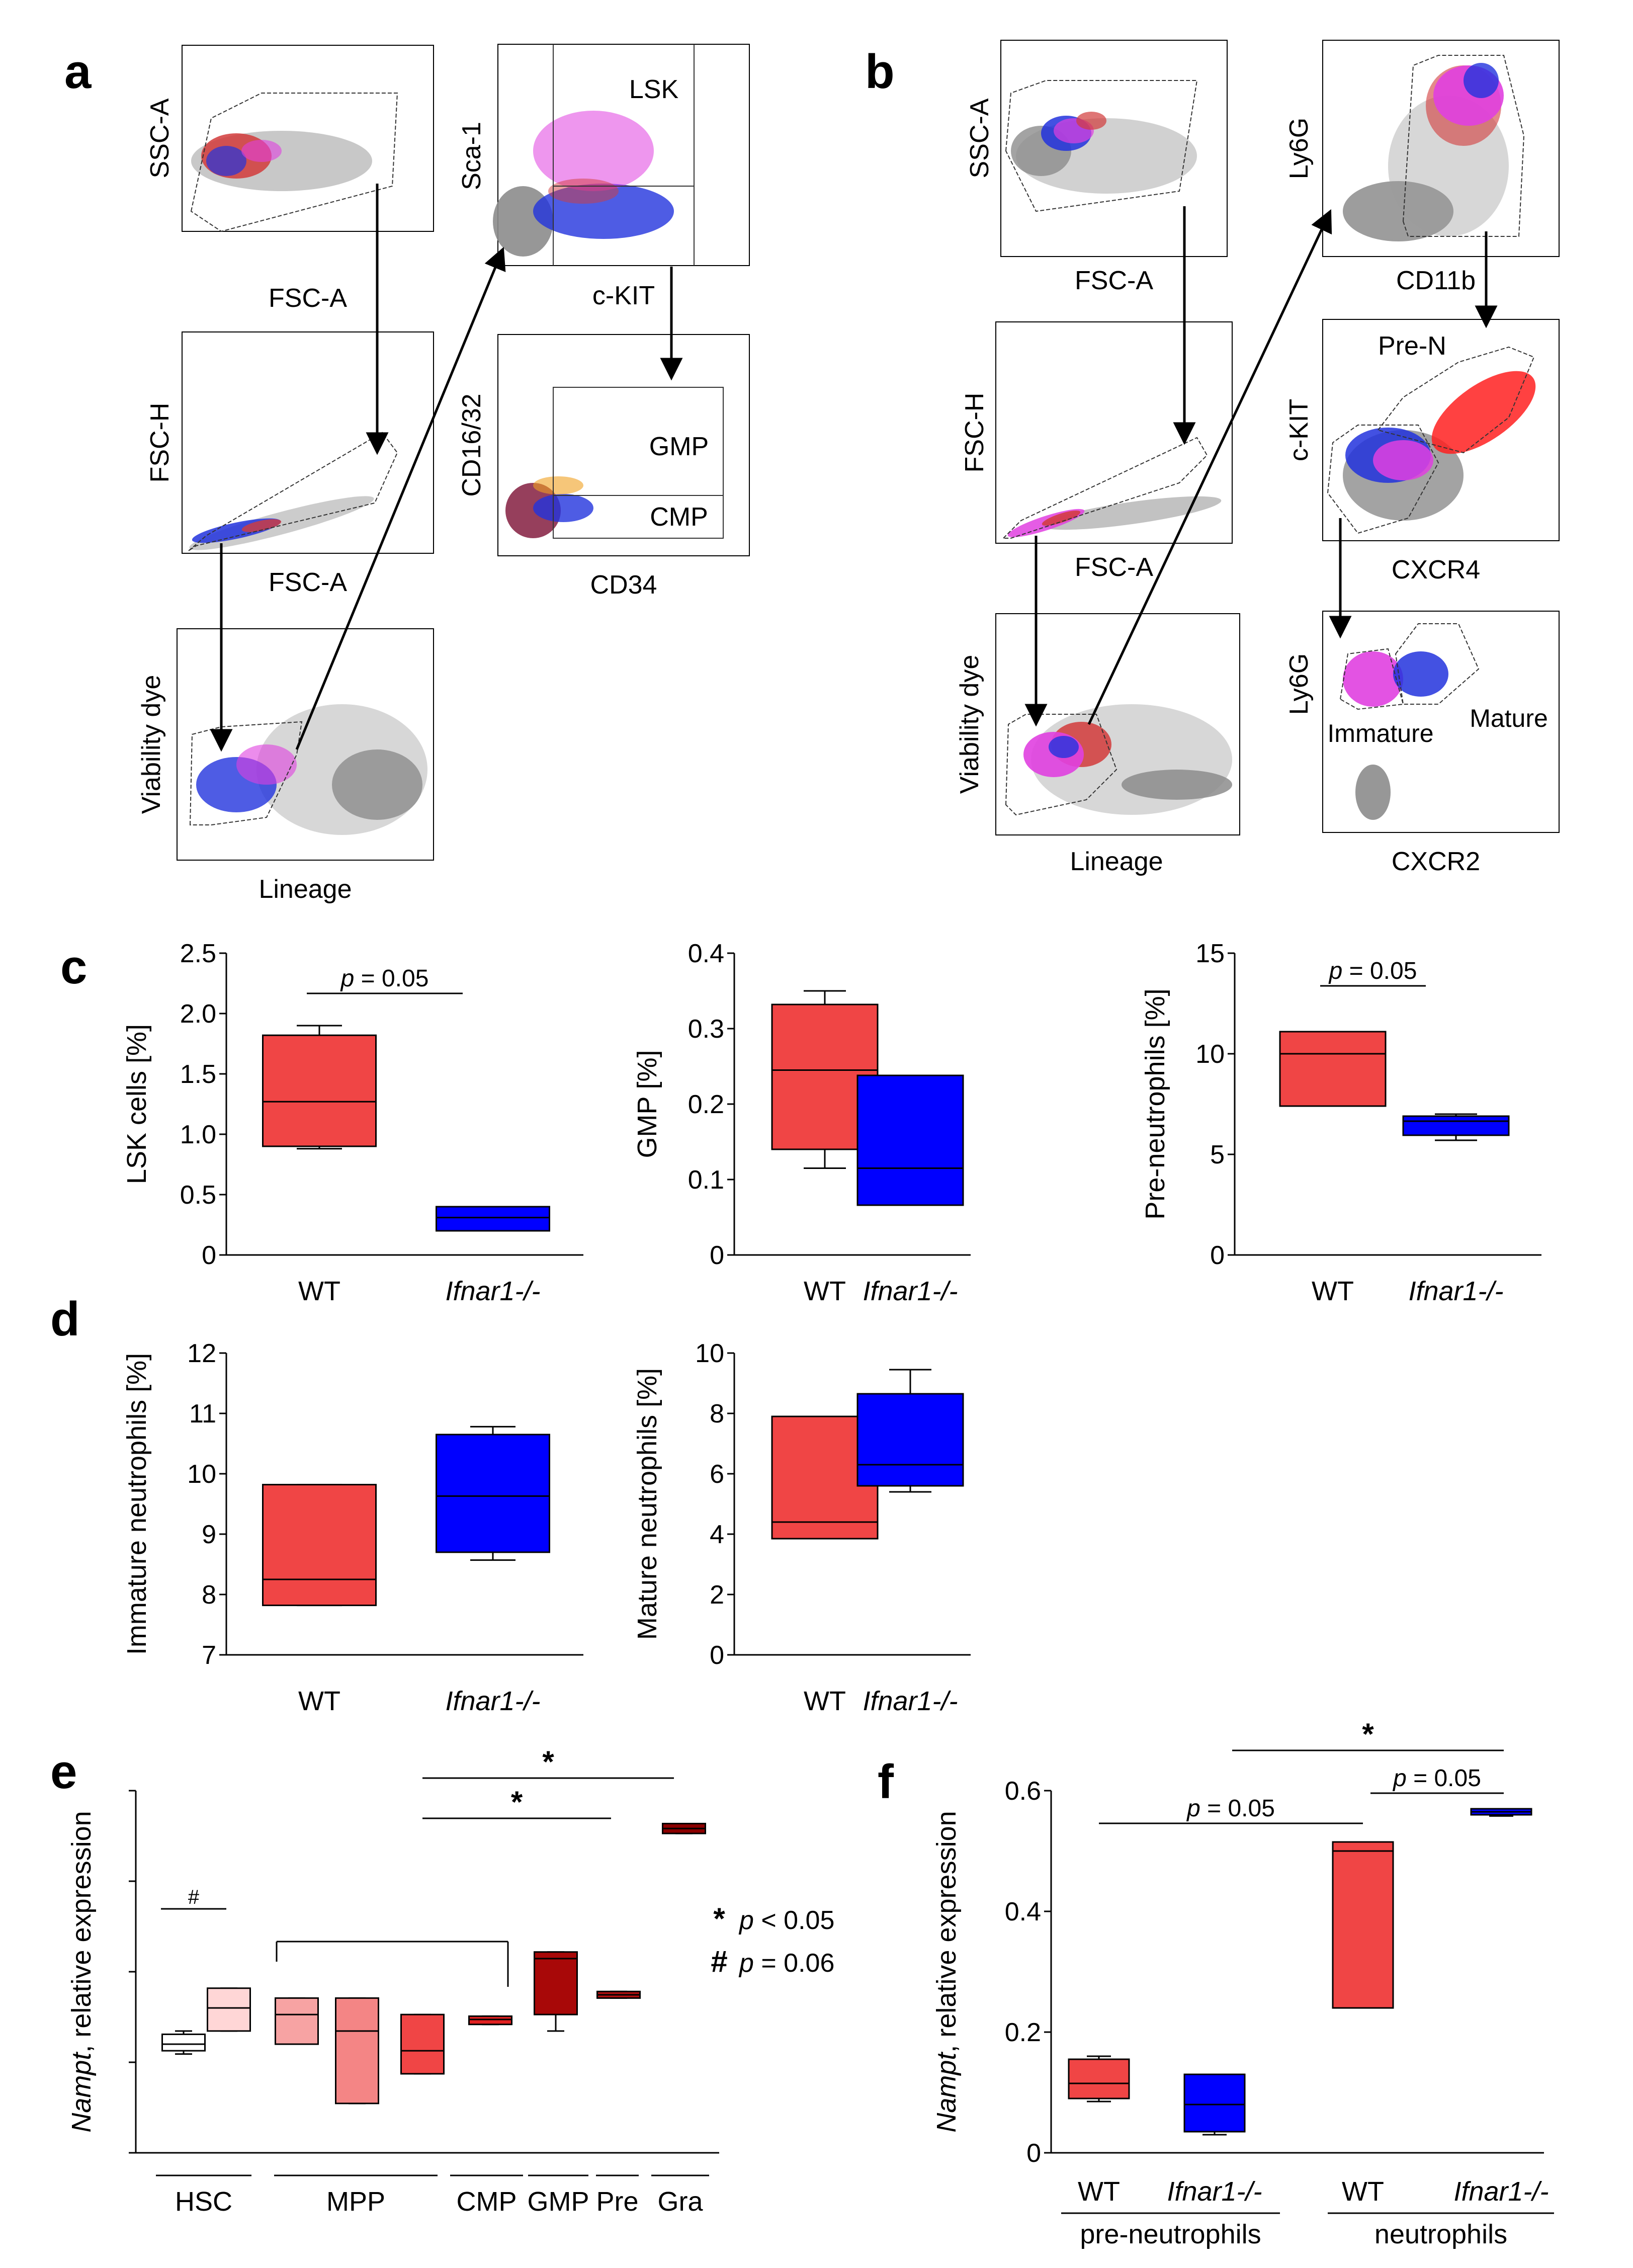  I want to click on flow-a-plot2-events, so click(293, 491).